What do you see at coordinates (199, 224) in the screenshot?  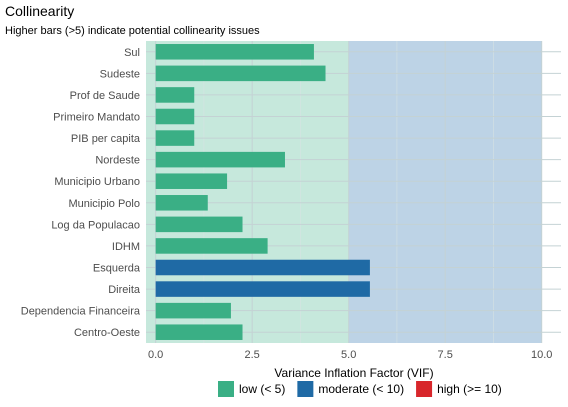 I see `bar-log-da-populacao` at bounding box center [199, 224].